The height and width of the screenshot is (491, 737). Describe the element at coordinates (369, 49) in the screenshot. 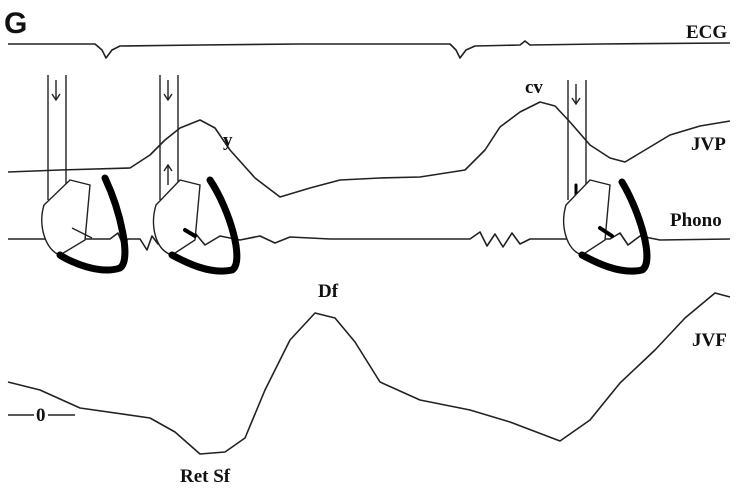

I see `ecg-trace` at that location.